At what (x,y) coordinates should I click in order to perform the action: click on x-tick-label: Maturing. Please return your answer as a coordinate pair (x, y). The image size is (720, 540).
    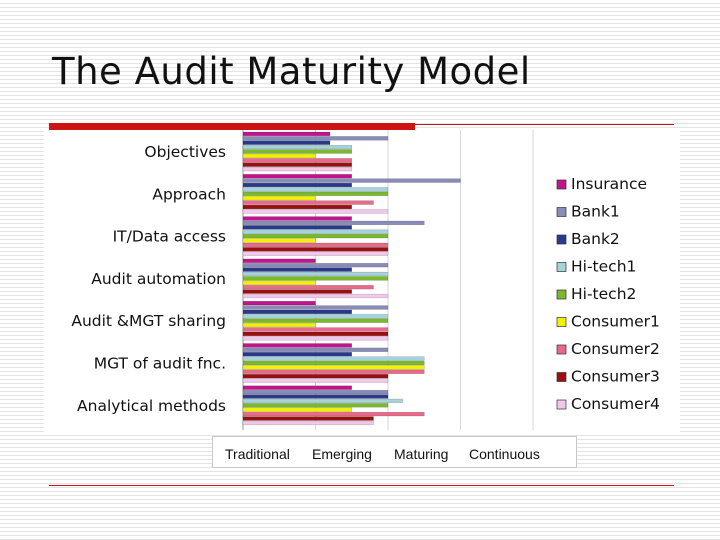
    Looking at the image, I should click on (421, 454).